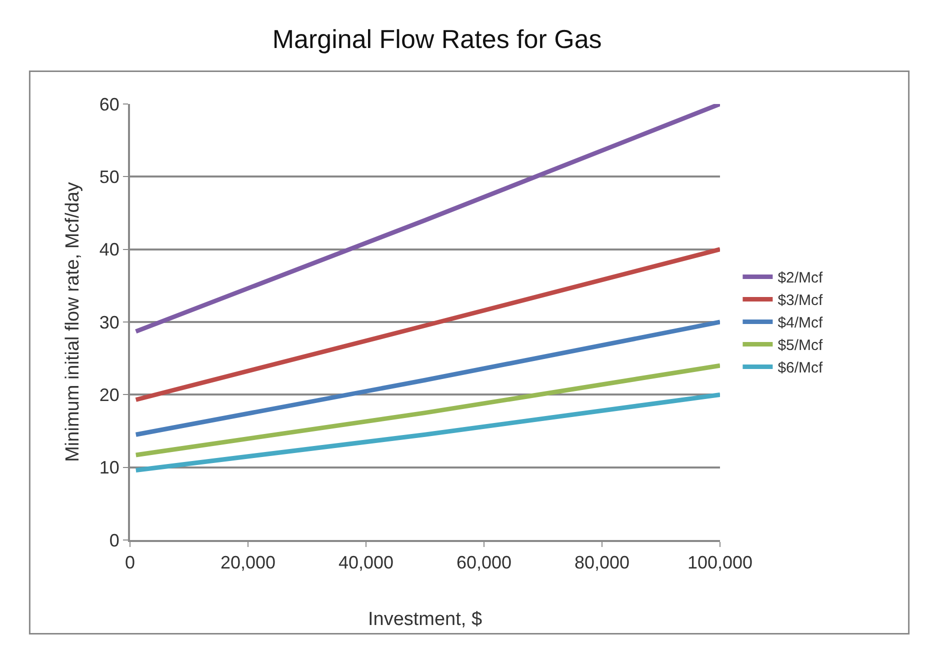 Image resolution: width=930 pixels, height=666 pixels. I want to click on legend-label: $3/Mcf, so click(801, 301).